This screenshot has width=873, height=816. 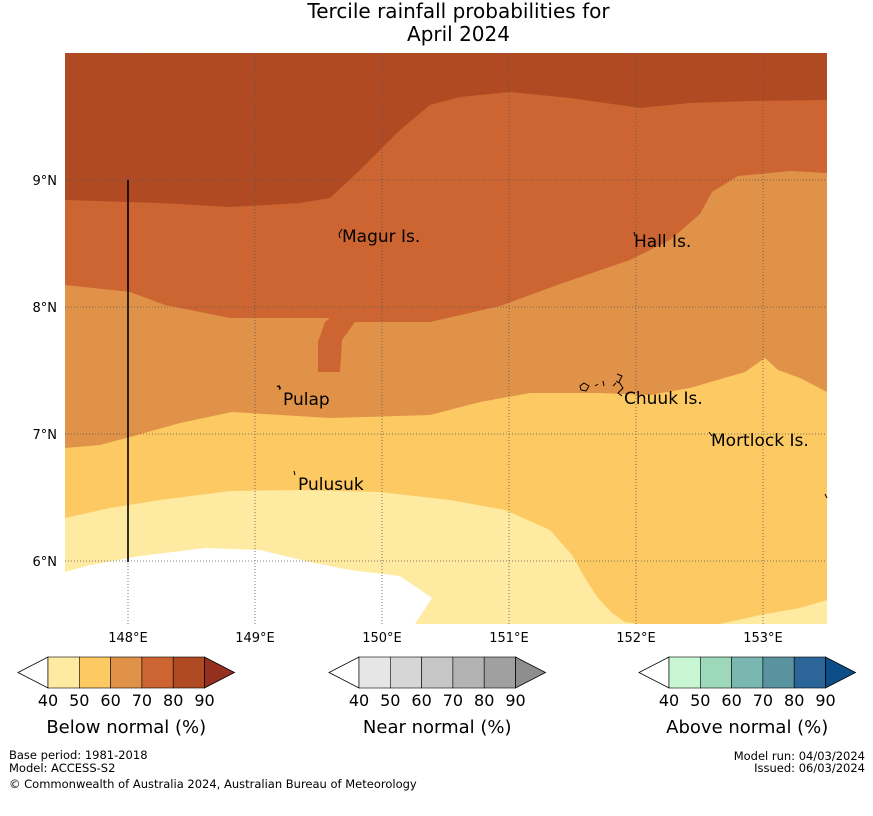 What do you see at coordinates (437, 697) in the screenshot?
I see `legend-near-normal: 40 50 60 70 80 90 Near normal (%)` at bounding box center [437, 697].